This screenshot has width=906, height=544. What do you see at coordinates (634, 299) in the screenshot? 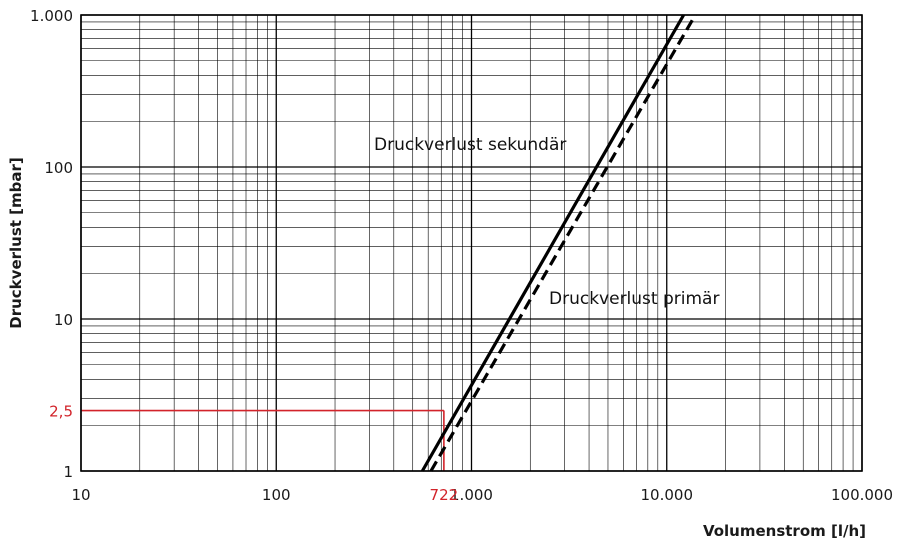
I see `series-label-primaer: Druckverlust primär` at bounding box center [634, 299].